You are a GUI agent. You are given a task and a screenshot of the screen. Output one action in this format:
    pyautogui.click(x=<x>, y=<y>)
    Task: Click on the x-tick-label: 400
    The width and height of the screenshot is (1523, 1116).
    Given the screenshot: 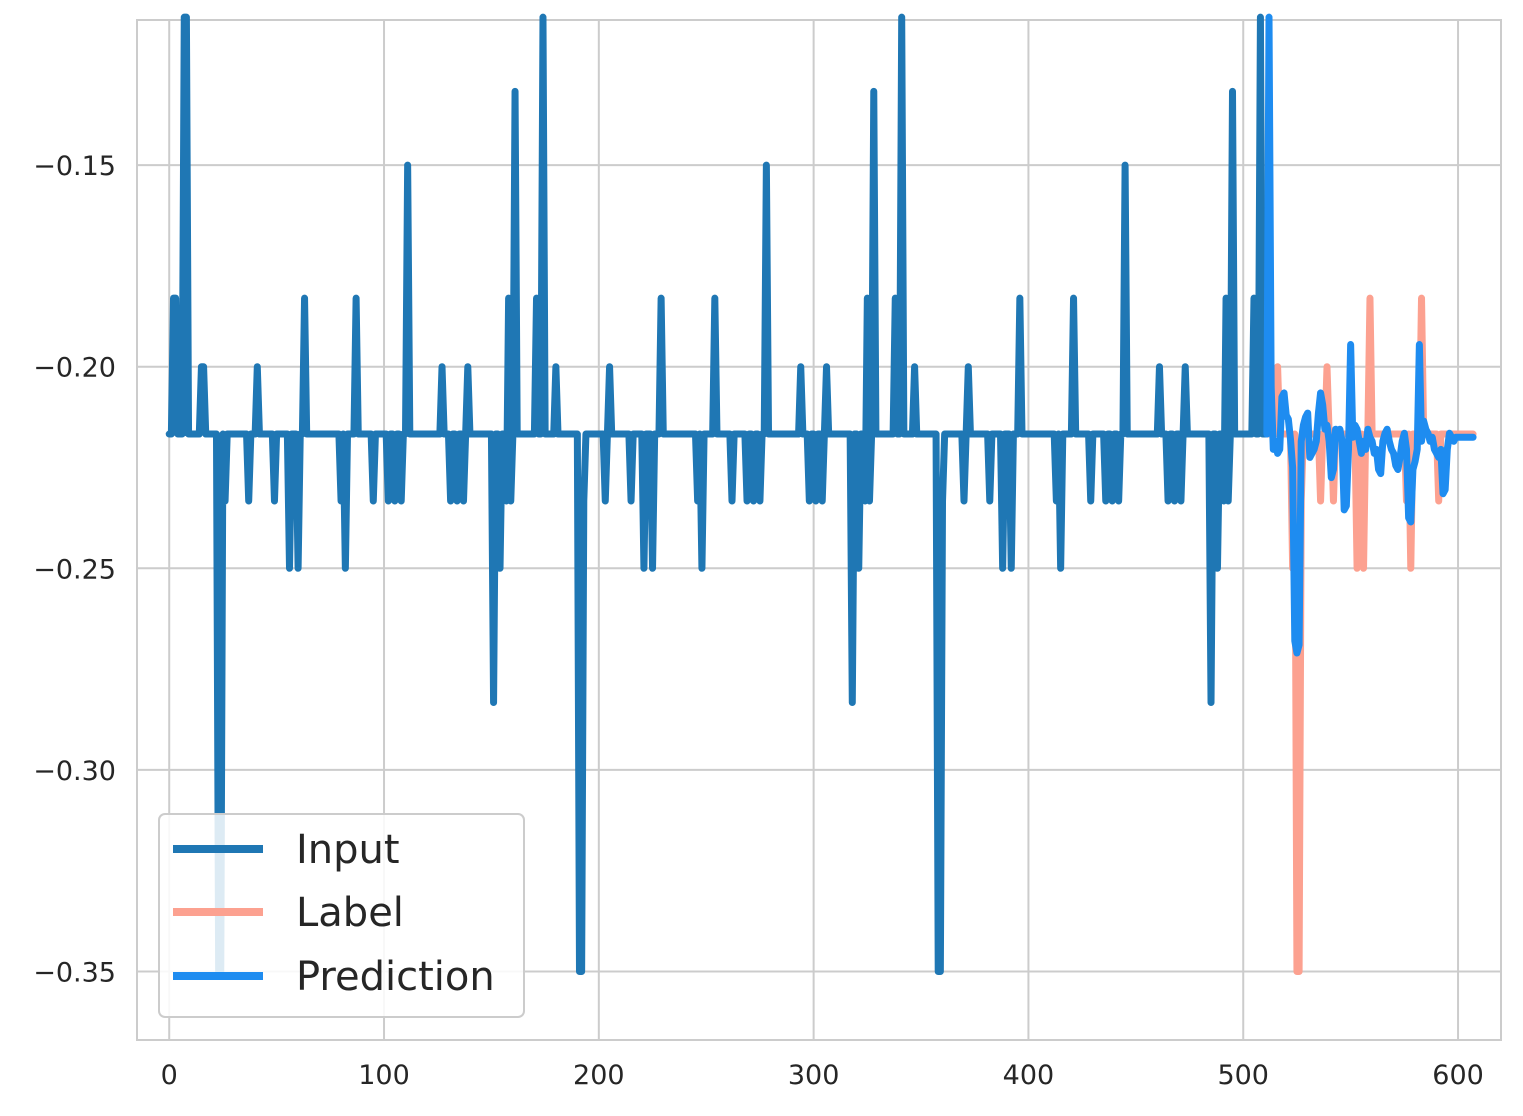 What is the action you would take?
    pyautogui.click(x=1029, y=1075)
    